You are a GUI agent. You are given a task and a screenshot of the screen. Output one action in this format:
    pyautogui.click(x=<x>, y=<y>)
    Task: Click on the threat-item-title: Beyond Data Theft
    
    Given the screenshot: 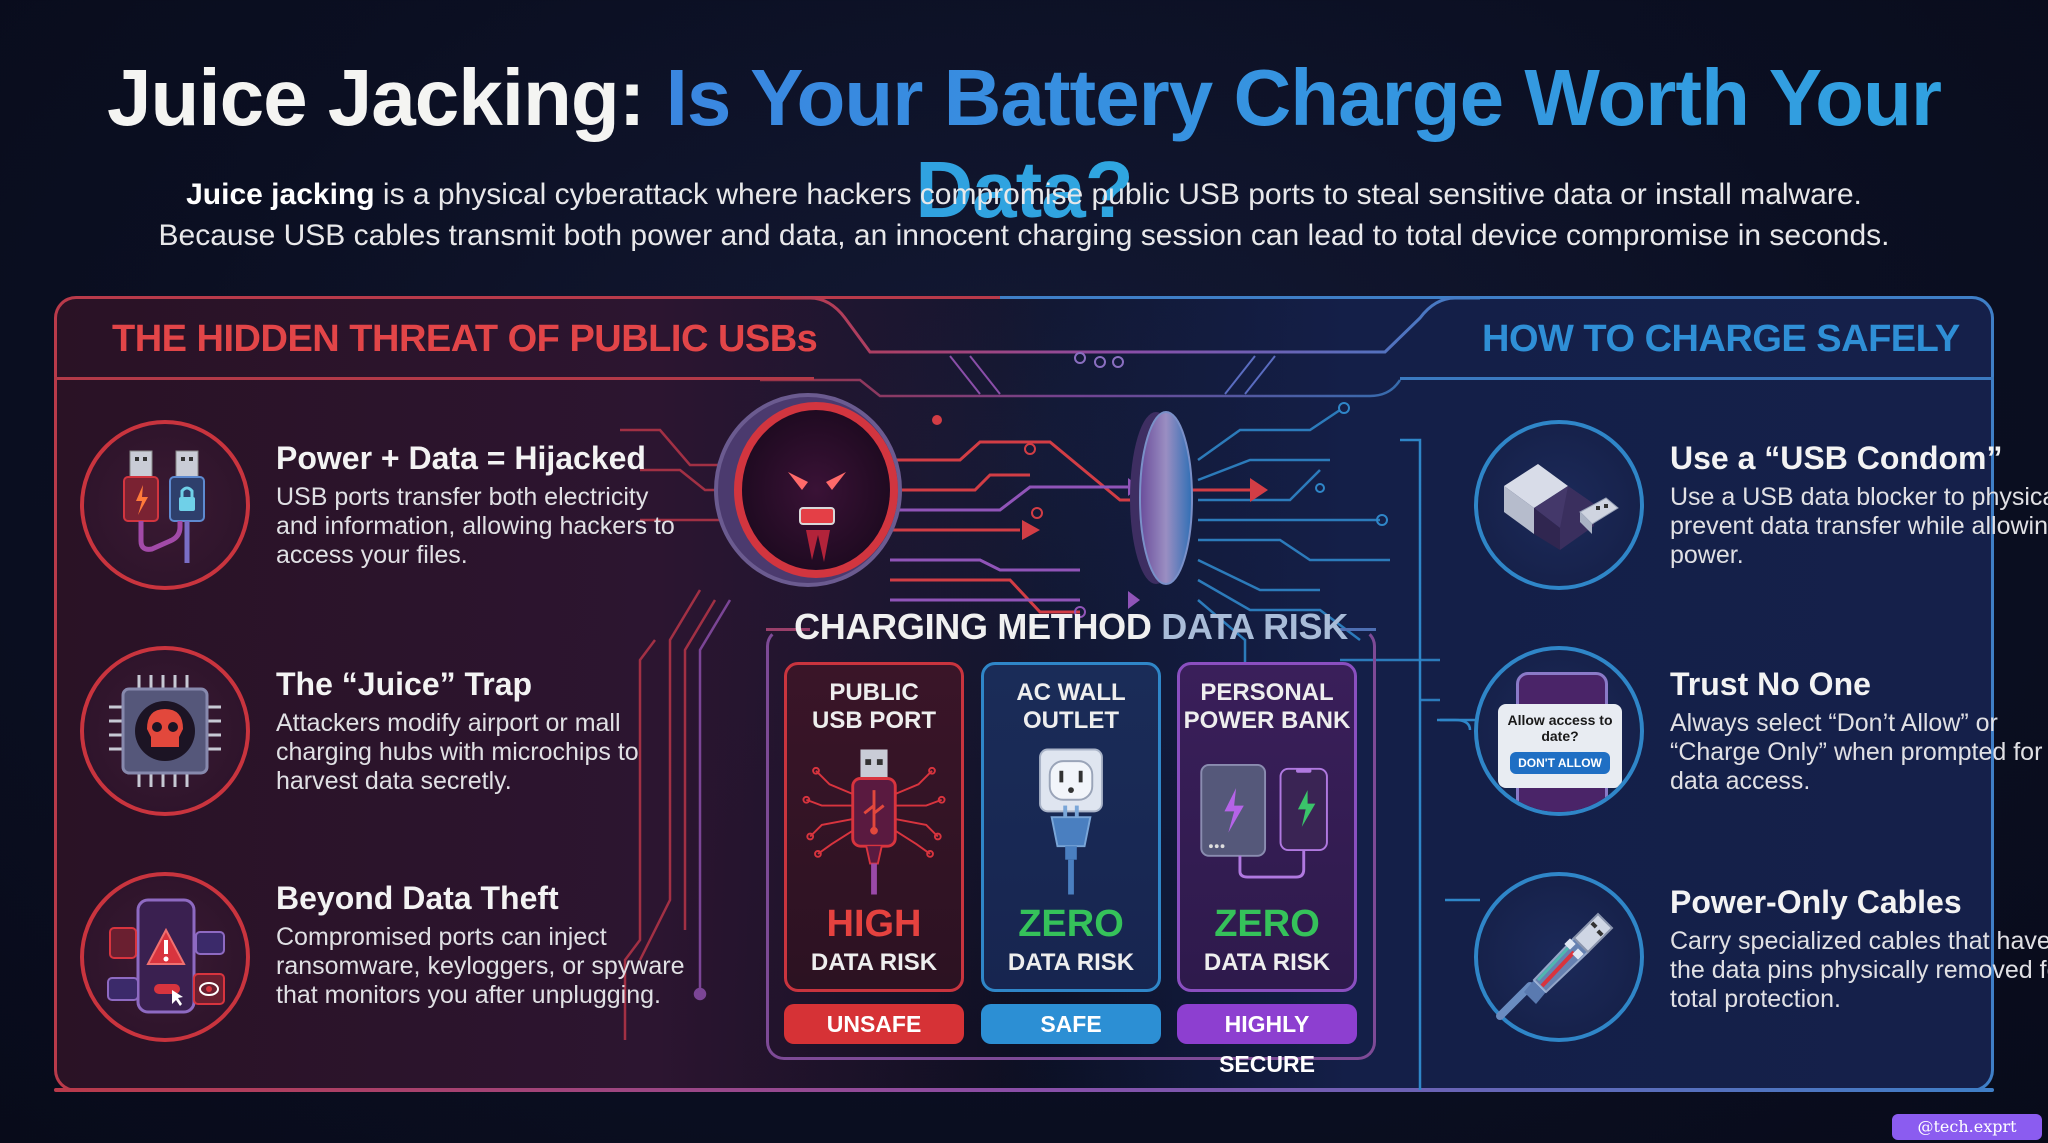 What is the action you would take?
    pyautogui.click(x=417, y=898)
    